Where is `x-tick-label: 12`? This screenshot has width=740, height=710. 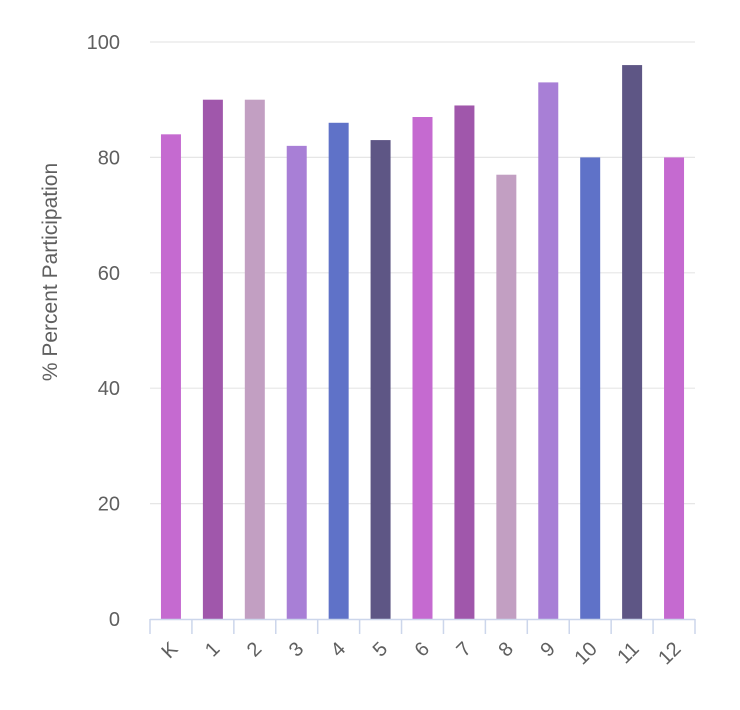
x-tick-label: 12 is located at coordinates (669, 653).